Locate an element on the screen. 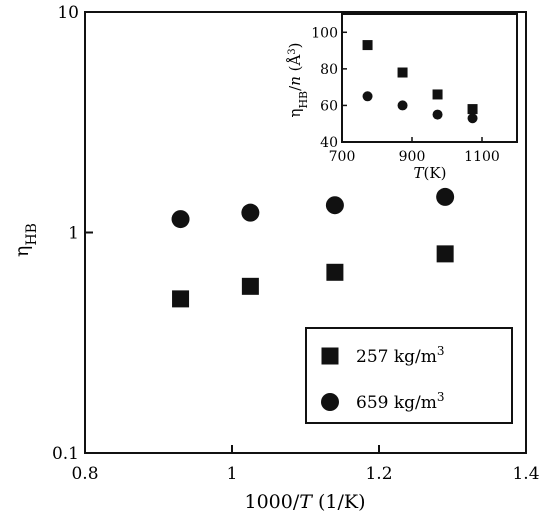 The width and height of the screenshot is (550, 526). inset-y-tick-label-2: 80 is located at coordinates (329, 70).